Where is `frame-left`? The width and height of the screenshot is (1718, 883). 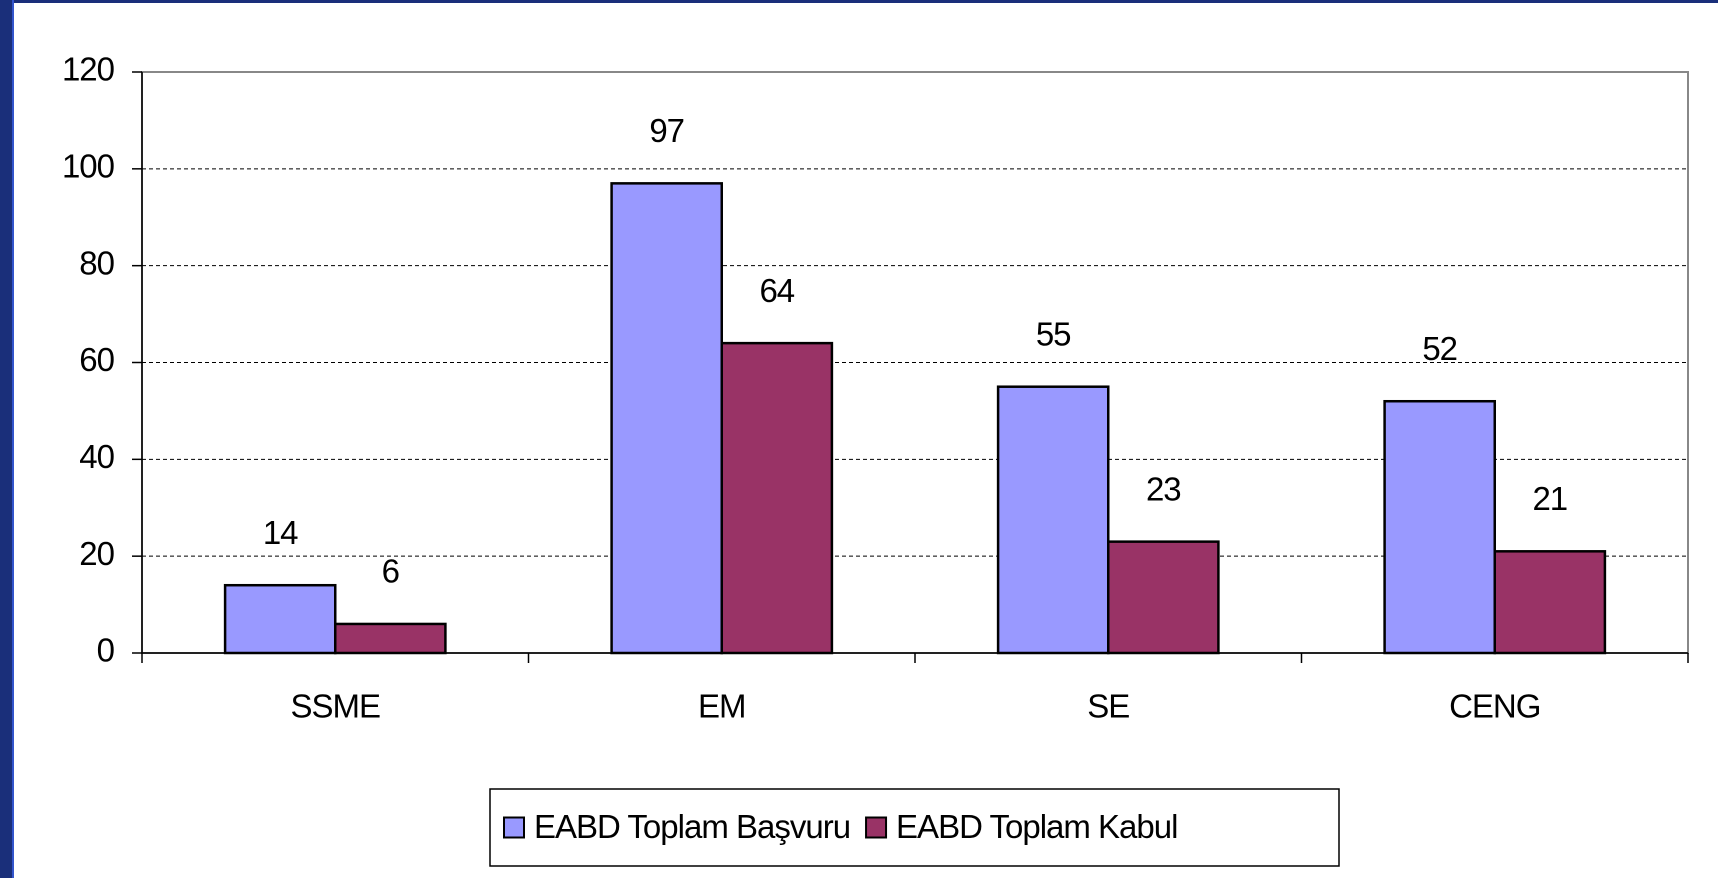 frame-left is located at coordinates (6, 439).